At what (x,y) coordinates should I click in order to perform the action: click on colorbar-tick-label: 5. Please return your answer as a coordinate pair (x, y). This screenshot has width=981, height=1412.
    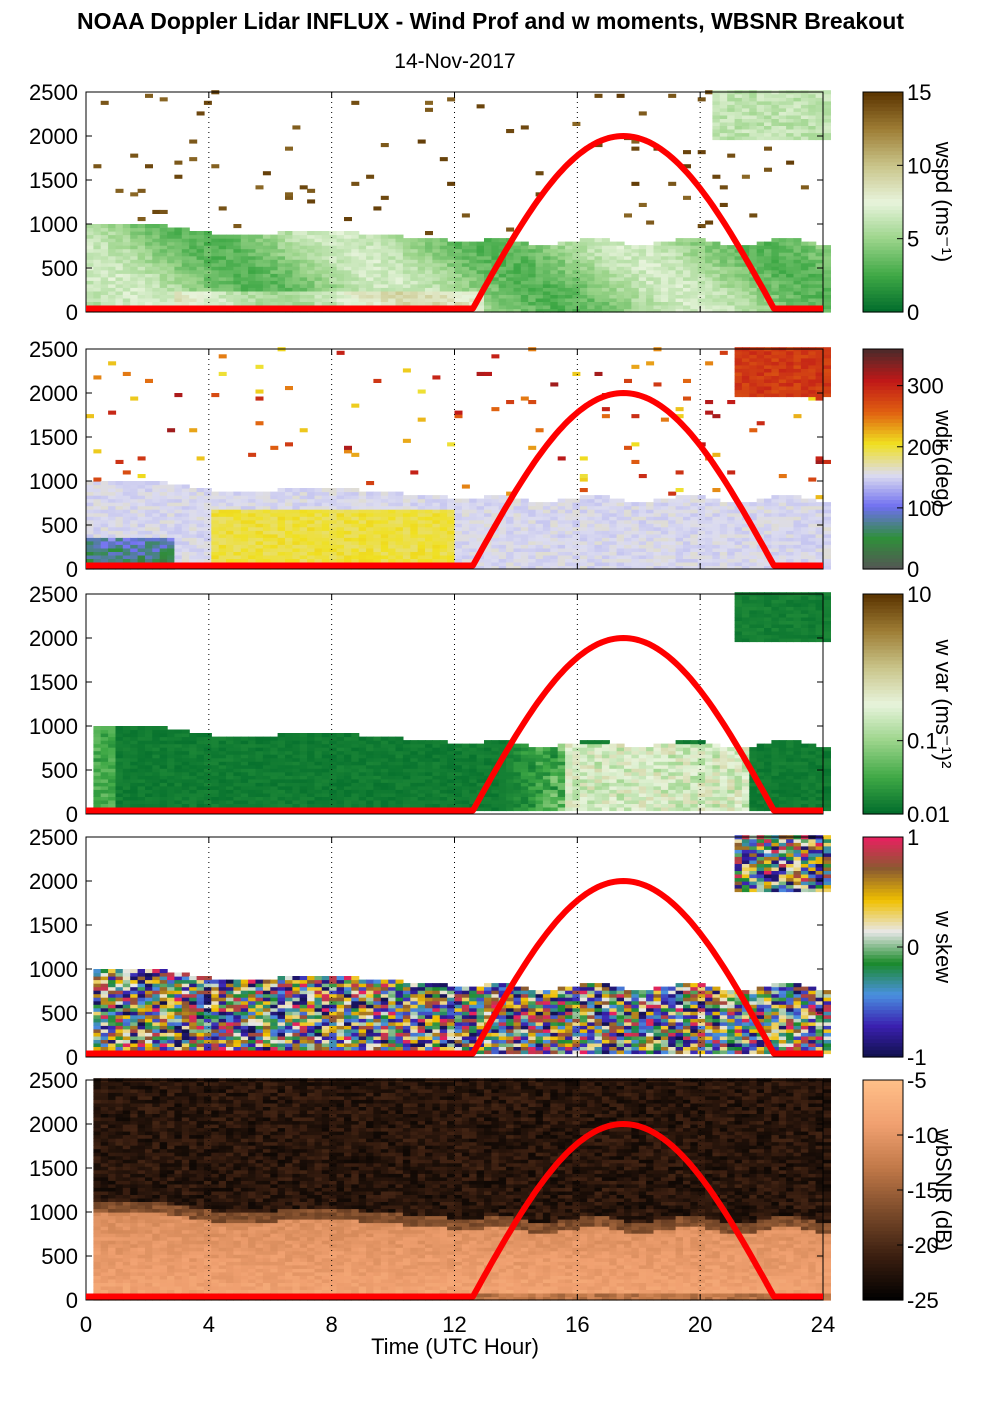
    Looking at the image, I should click on (913, 239).